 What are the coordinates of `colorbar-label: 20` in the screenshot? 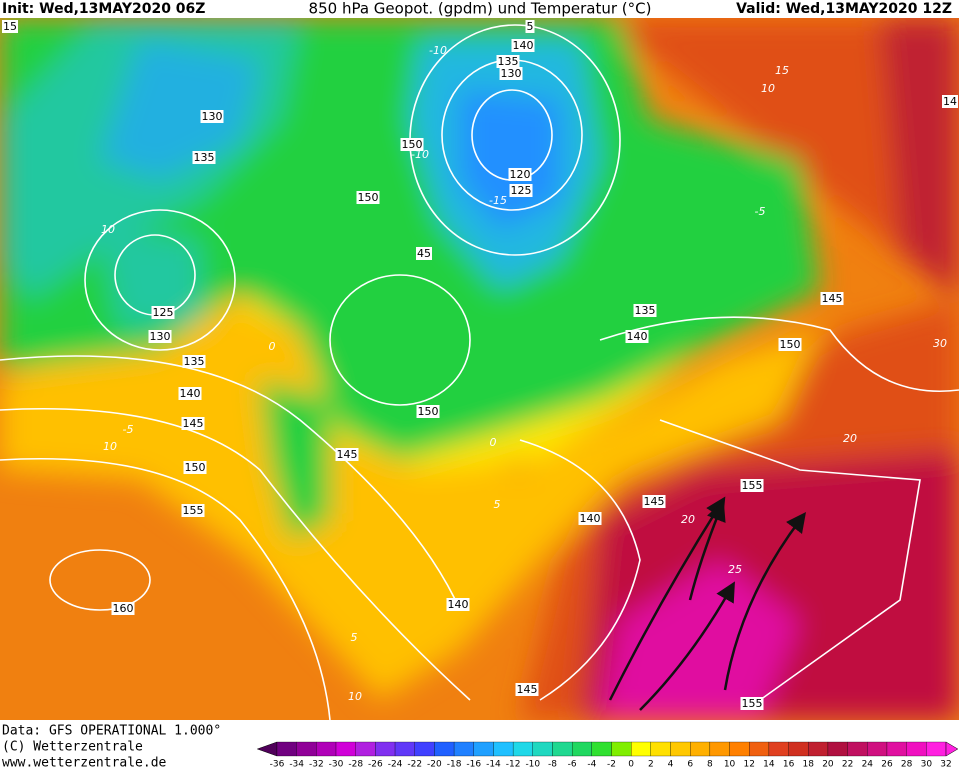 It's located at (828, 765).